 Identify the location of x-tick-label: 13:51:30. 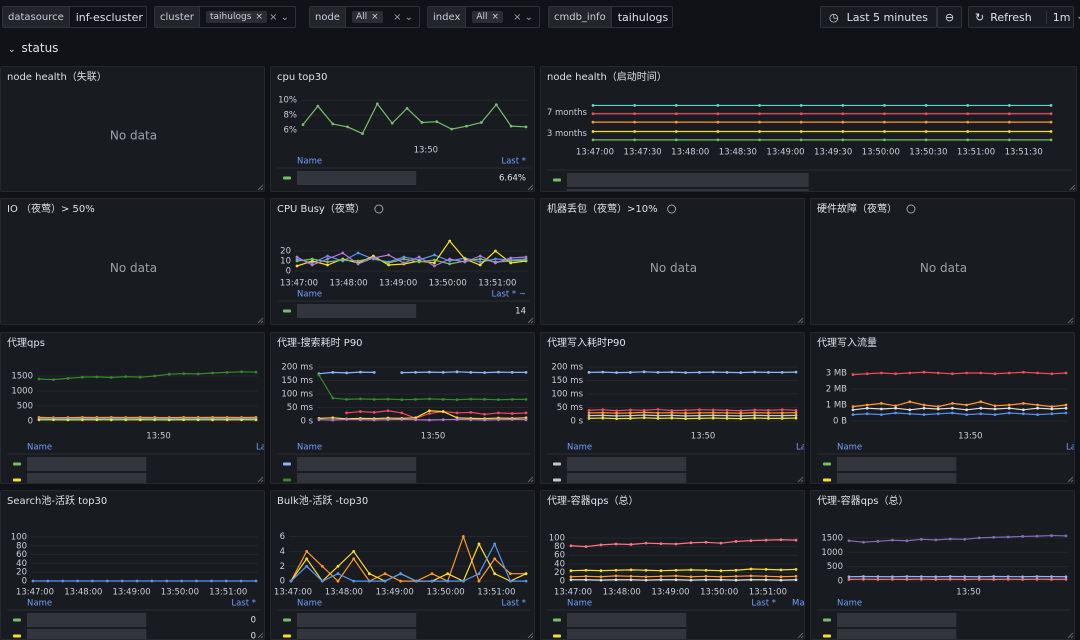
(1024, 153).